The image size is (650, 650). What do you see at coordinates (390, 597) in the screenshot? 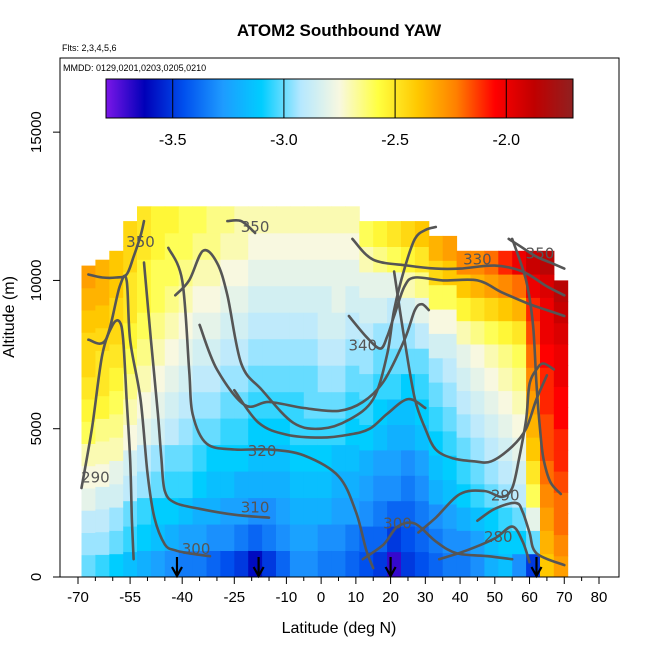
I see `x-tick-label: 20` at bounding box center [390, 597].